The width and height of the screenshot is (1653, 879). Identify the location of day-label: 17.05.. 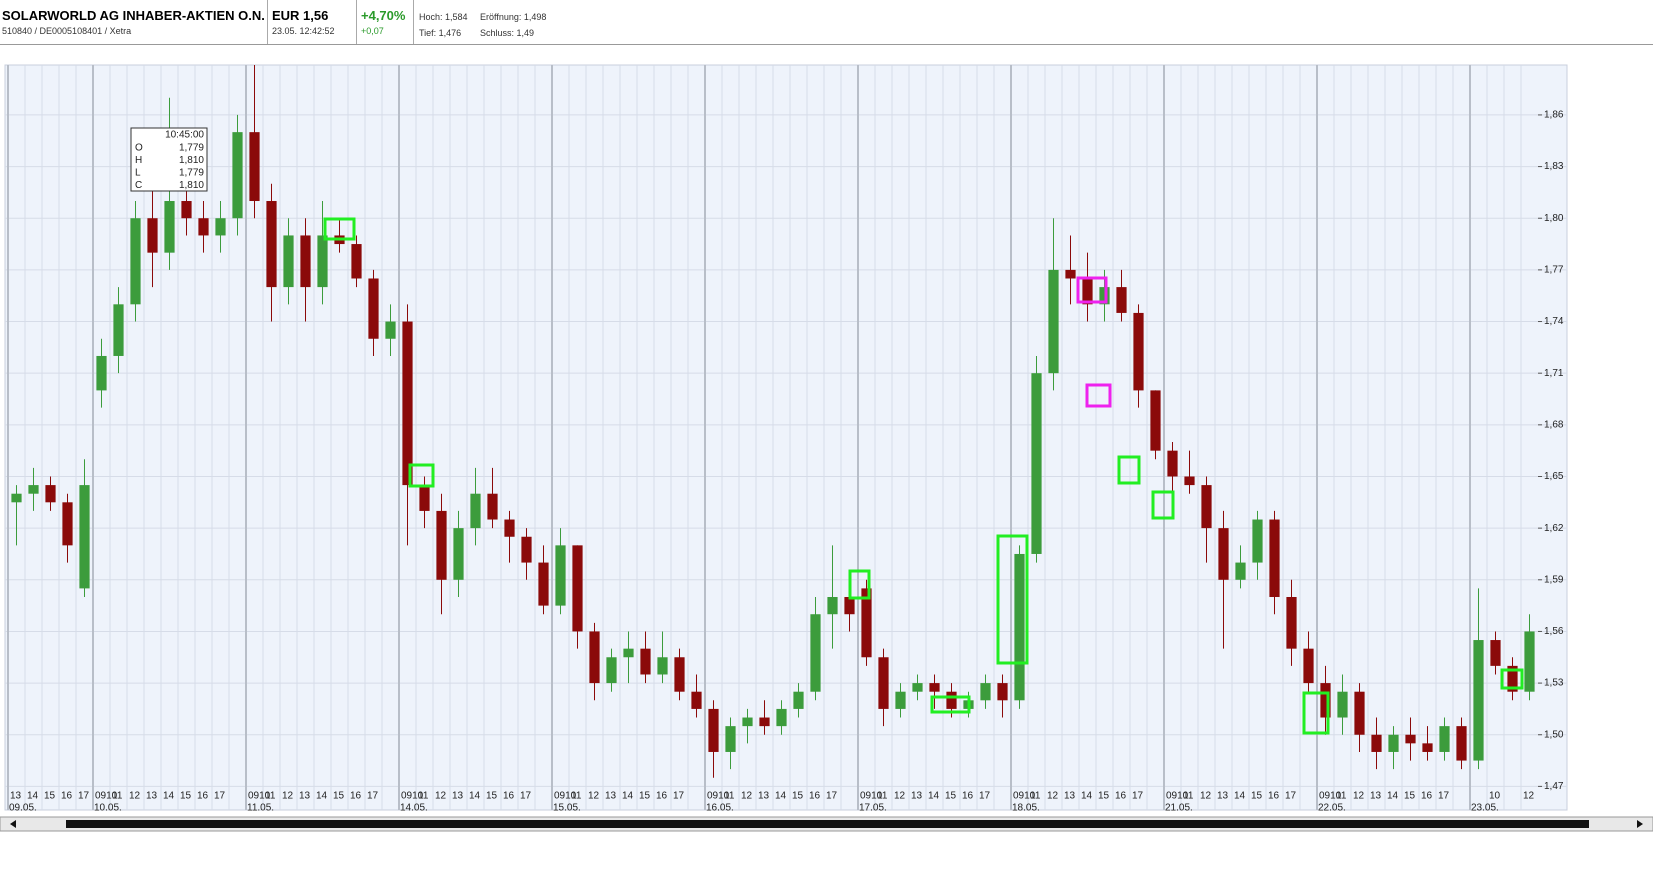
(873, 808).